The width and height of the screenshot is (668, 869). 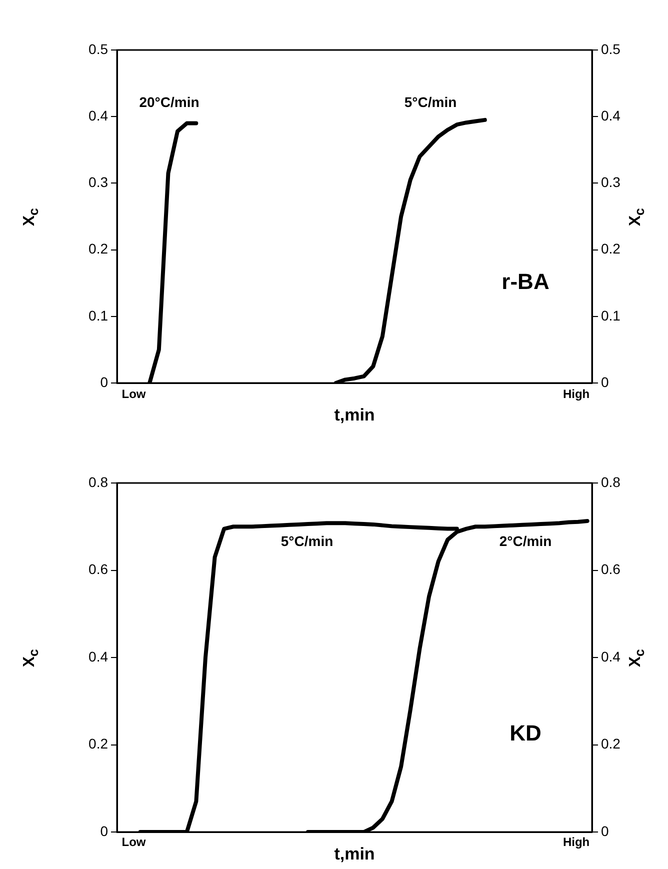 I want to click on y-tick-label: 0.8, so click(x=98, y=482).